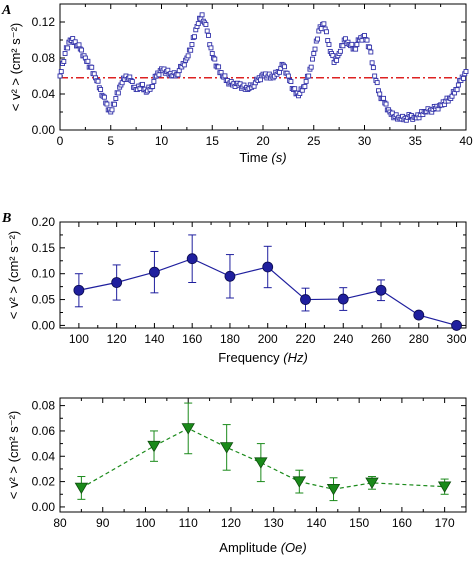 This screenshot has width=474, height=563. I want to click on x-axis-label-text: Amplitude, so click(249, 547).